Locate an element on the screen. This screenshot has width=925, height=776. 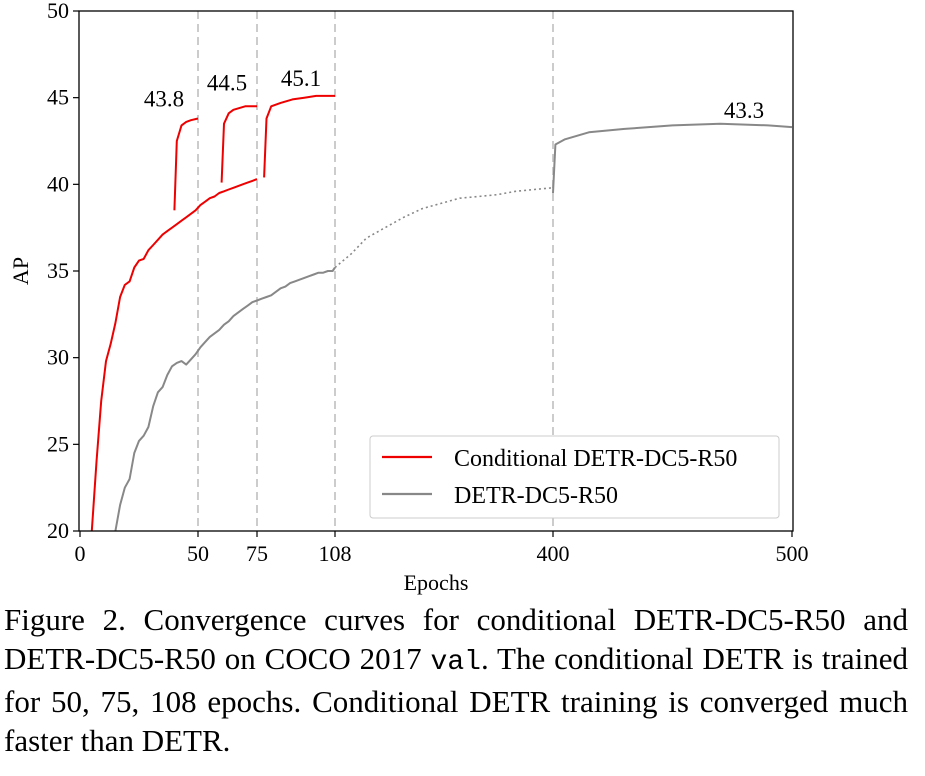
y-tick-label-40: 40 is located at coordinates (58, 183).